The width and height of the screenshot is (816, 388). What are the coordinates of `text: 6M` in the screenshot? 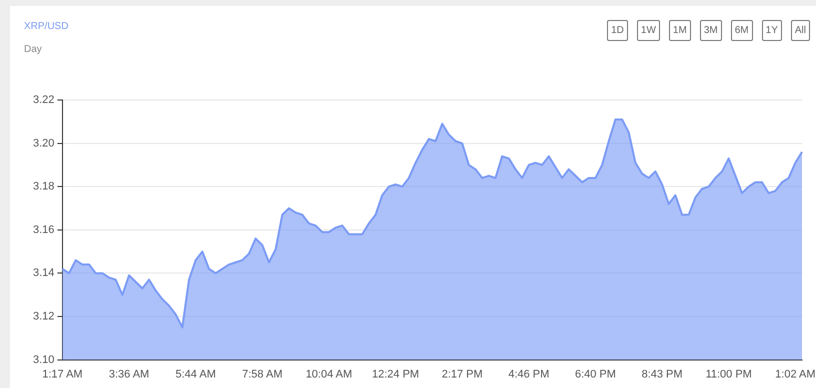 It's located at (741, 30).